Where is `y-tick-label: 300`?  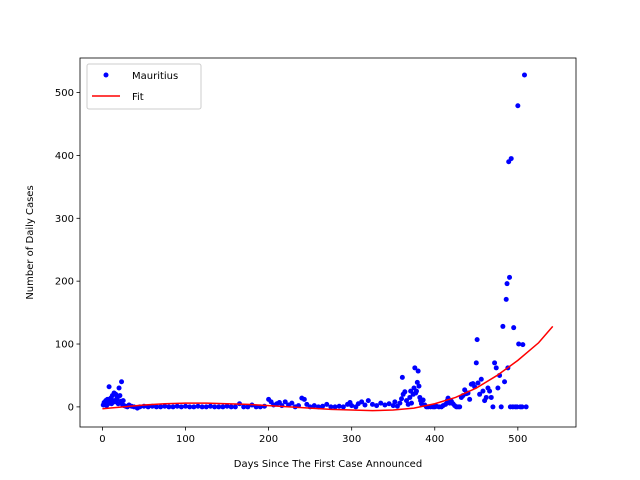 y-tick-label: 300 is located at coordinates (64, 219).